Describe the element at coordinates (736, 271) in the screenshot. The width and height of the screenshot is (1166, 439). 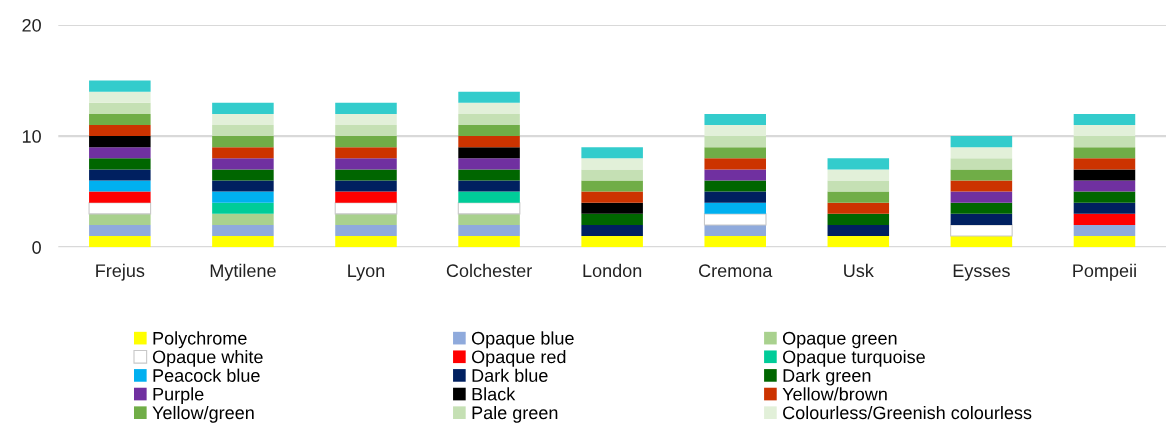
I see `x-tick-label: Cremona` at that location.